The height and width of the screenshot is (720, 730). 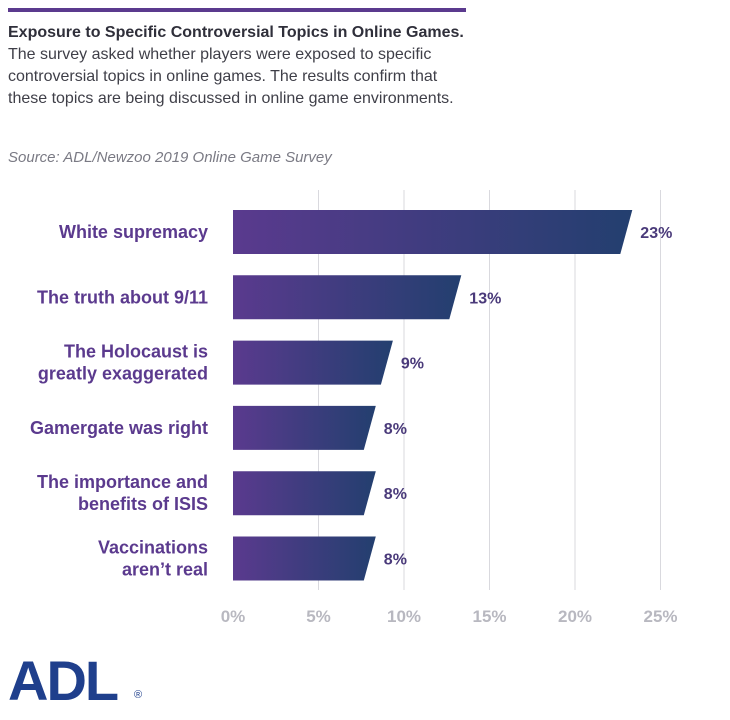 What do you see at coordinates (153, 559) in the screenshot?
I see `category-label: Vaccinations aren’t real` at bounding box center [153, 559].